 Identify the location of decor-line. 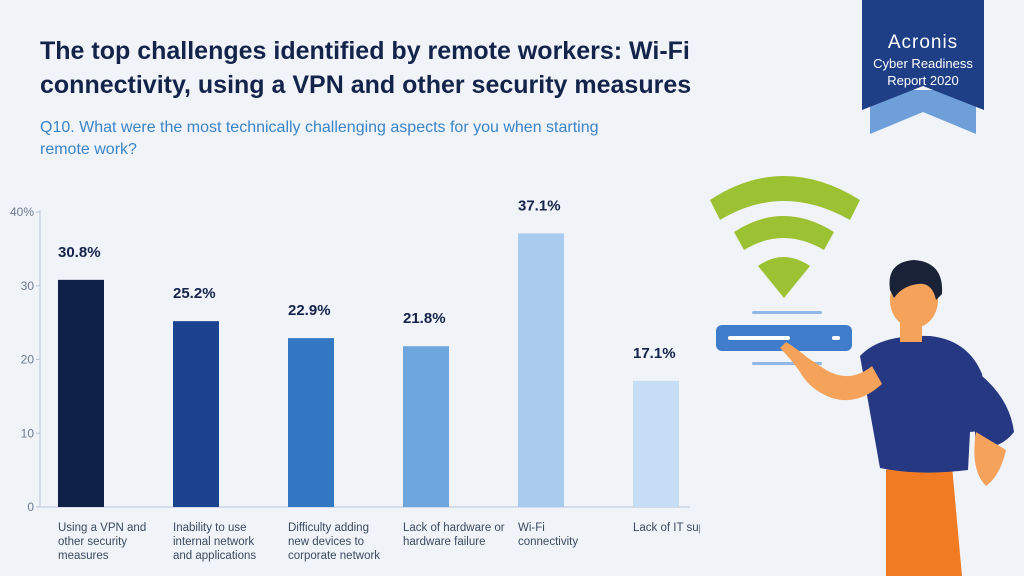
(787, 312).